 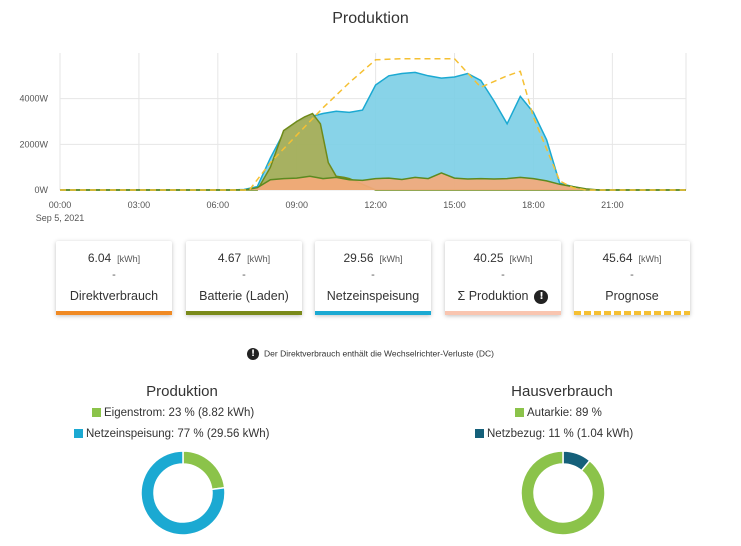 What do you see at coordinates (373, 296) in the screenshot?
I see `card-label: Netzeinspeisung` at bounding box center [373, 296].